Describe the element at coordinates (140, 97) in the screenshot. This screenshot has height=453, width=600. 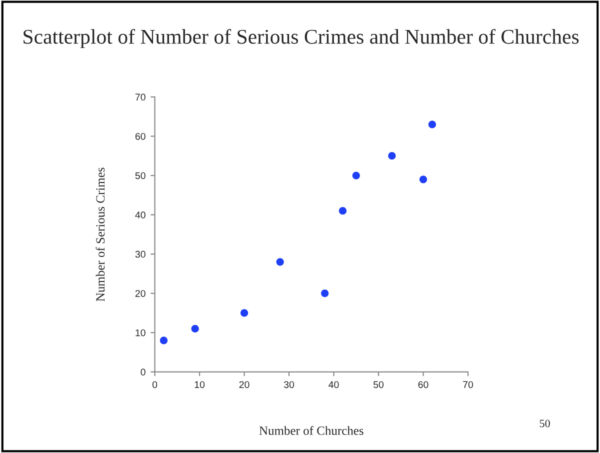
I see `y-tick-label: 70` at that location.